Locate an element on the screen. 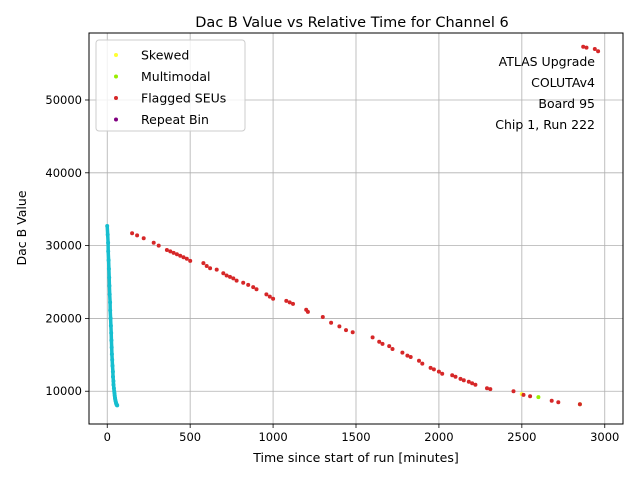 This screenshot has width=640, height=480. legend-marker-multimodal is located at coordinates (116, 76).